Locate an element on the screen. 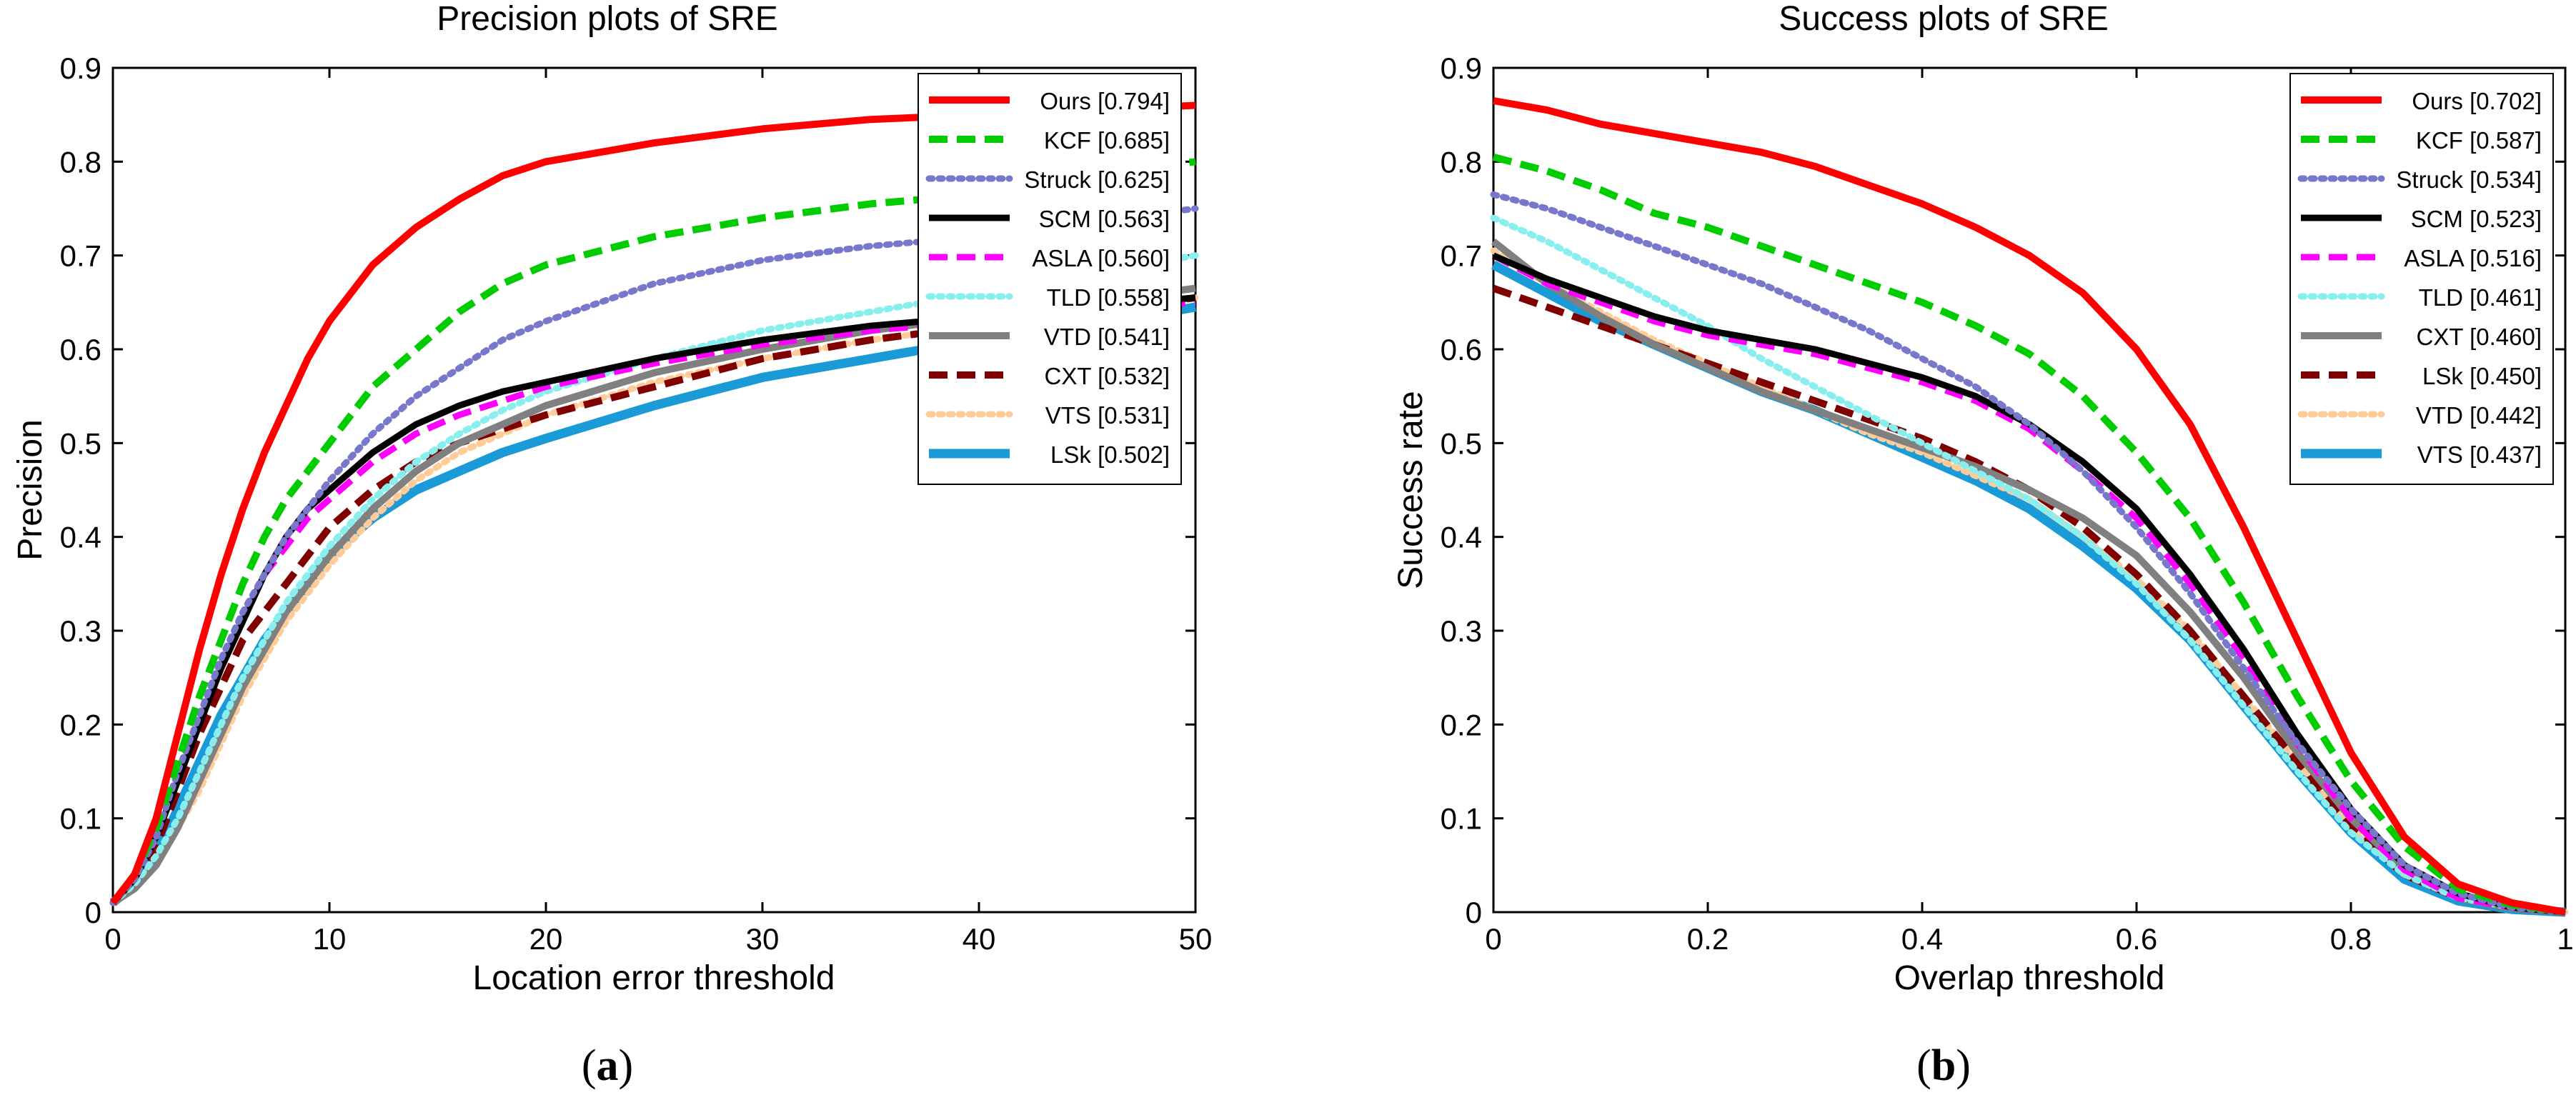 The width and height of the screenshot is (2576, 1095). legend-label-tld: TLD [0.558] is located at coordinates (1108, 297).